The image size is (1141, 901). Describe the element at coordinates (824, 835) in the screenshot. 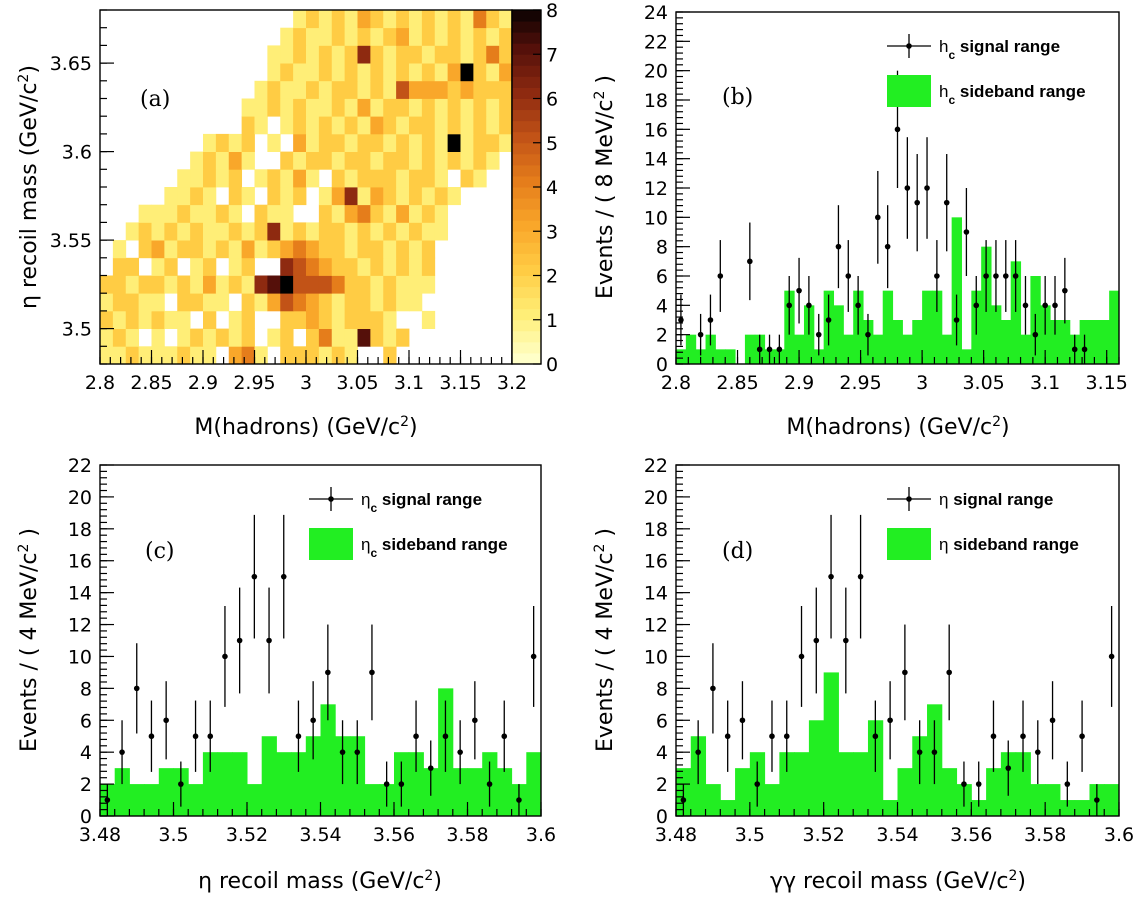

I see `panel-d-x-tick-label: 3.52` at that location.